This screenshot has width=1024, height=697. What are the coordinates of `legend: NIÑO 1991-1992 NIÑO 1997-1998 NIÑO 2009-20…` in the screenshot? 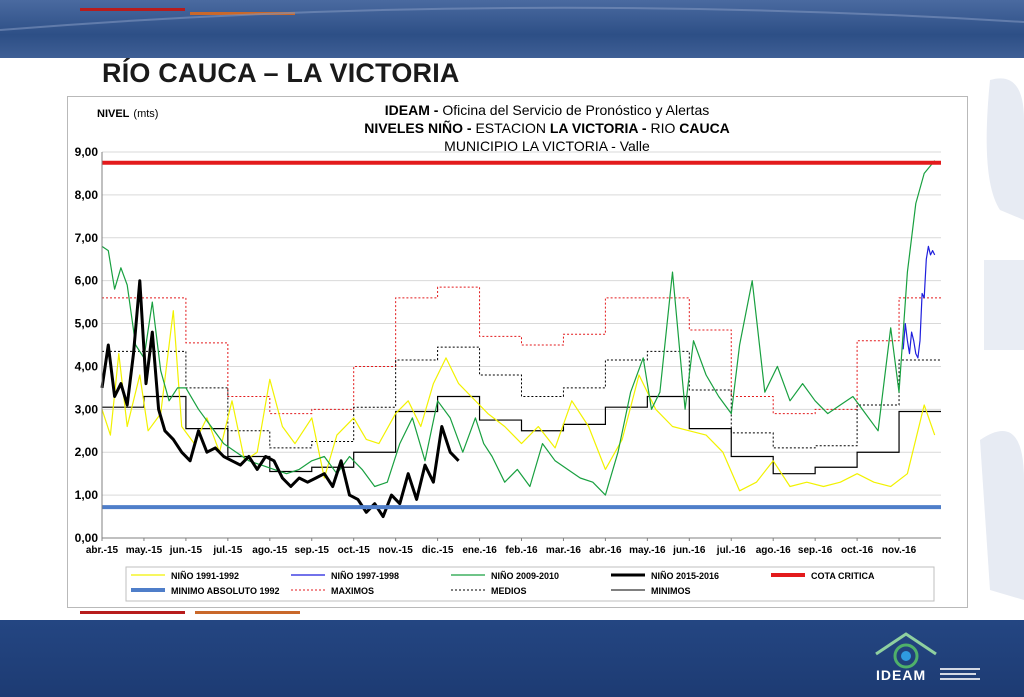 It's located at (530, 584).